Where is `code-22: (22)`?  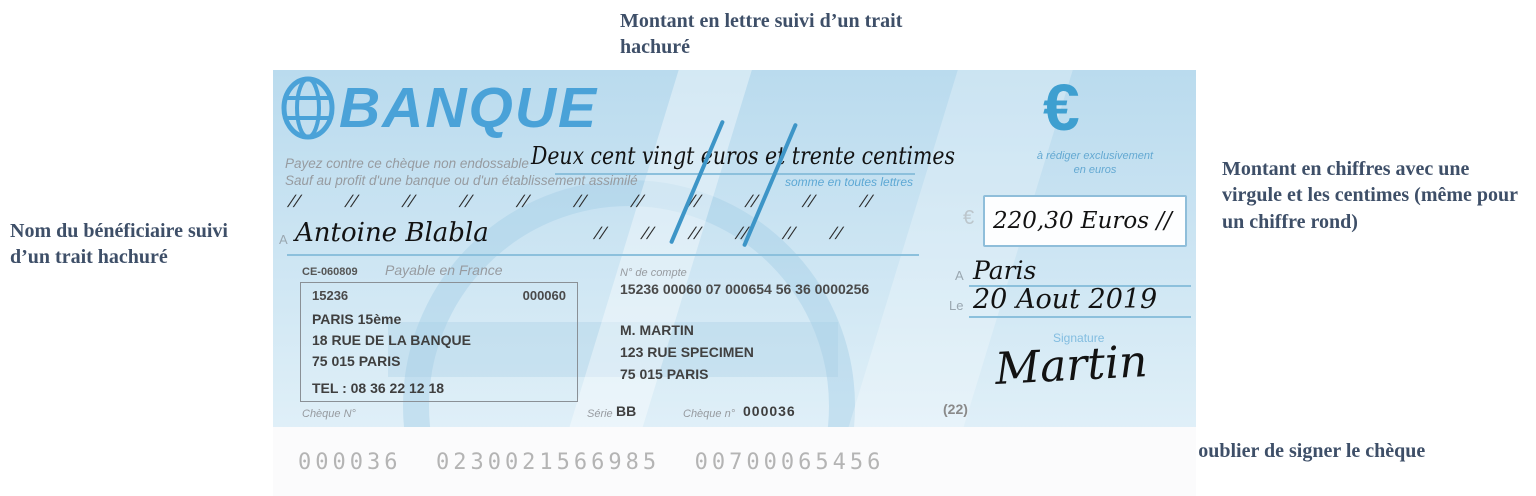 code-22: (22) is located at coordinates (955, 409).